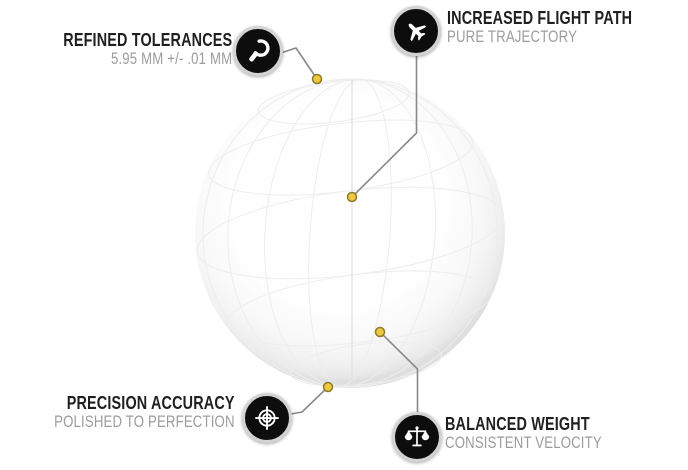 This screenshot has width=688, height=470. Describe the element at coordinates (352, 197) in the screenshot. I see `marker-dot-increased-flight-path` at that location.